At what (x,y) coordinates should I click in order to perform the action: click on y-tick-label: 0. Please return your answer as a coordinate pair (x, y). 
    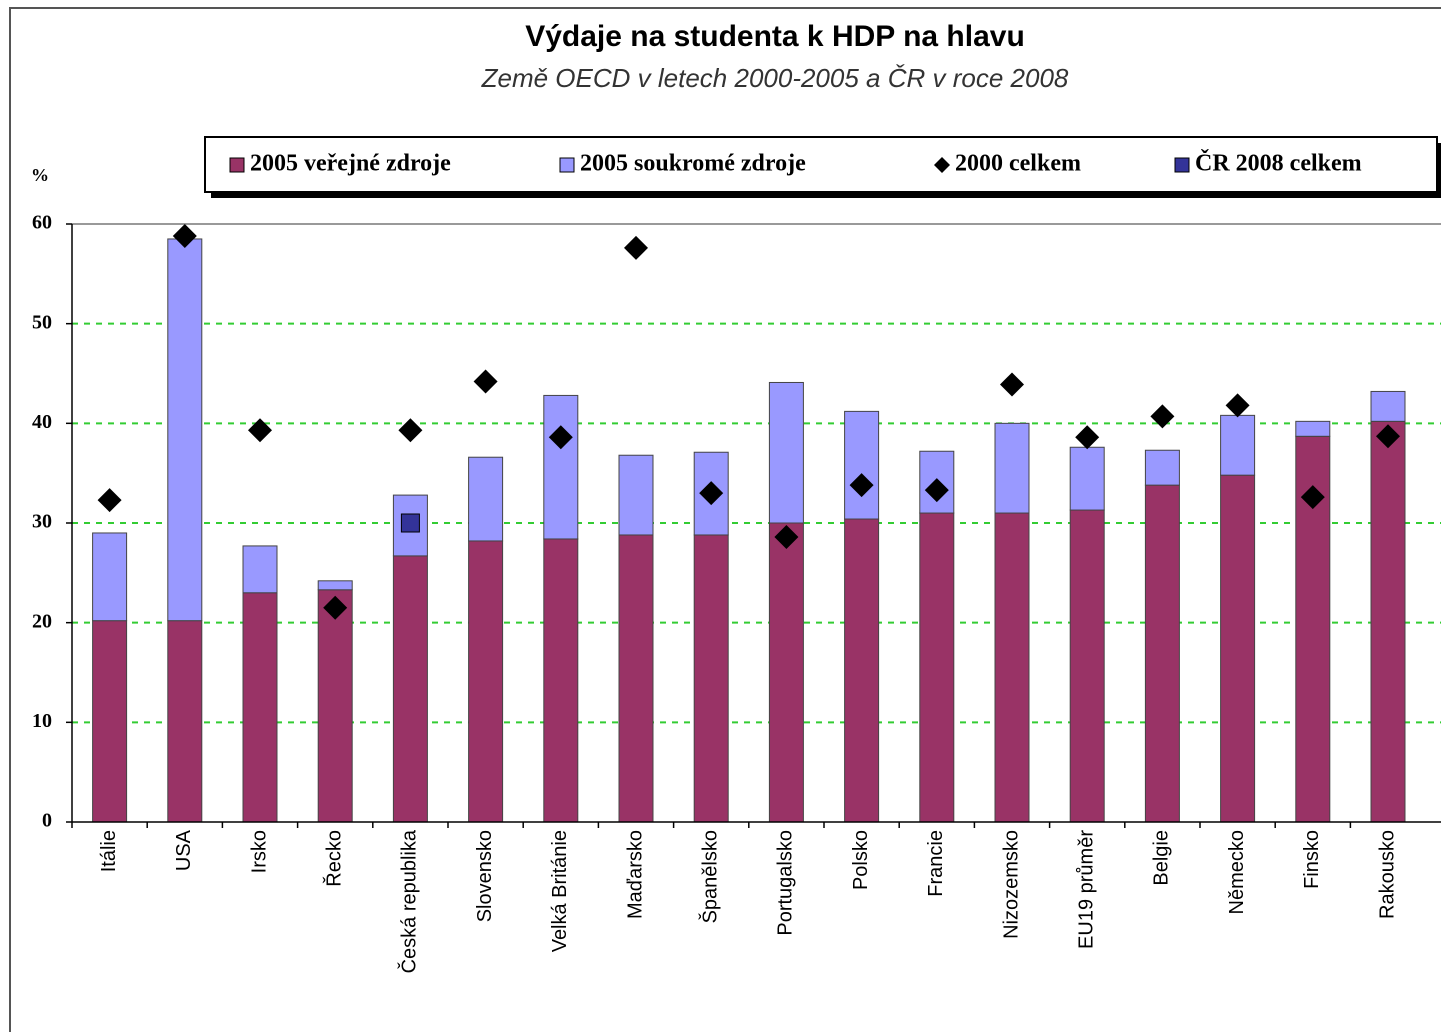
    Looking at the image, I should click on (47, 821).